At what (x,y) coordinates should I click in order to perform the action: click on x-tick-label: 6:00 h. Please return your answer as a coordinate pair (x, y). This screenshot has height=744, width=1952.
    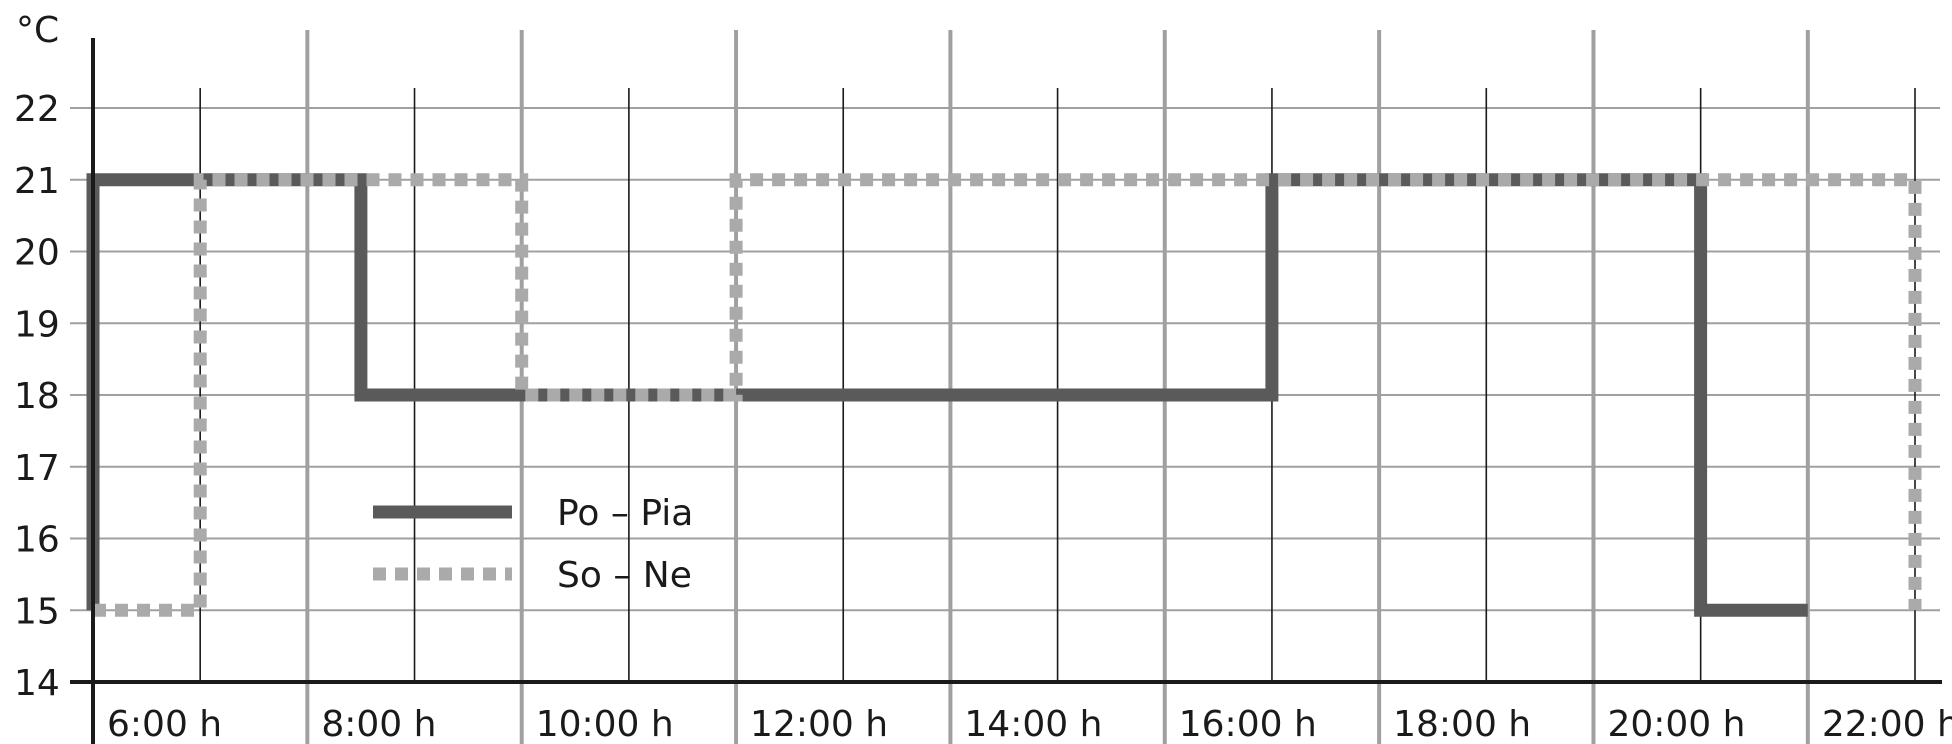
    Looking at the image, I should click on (164, 724).